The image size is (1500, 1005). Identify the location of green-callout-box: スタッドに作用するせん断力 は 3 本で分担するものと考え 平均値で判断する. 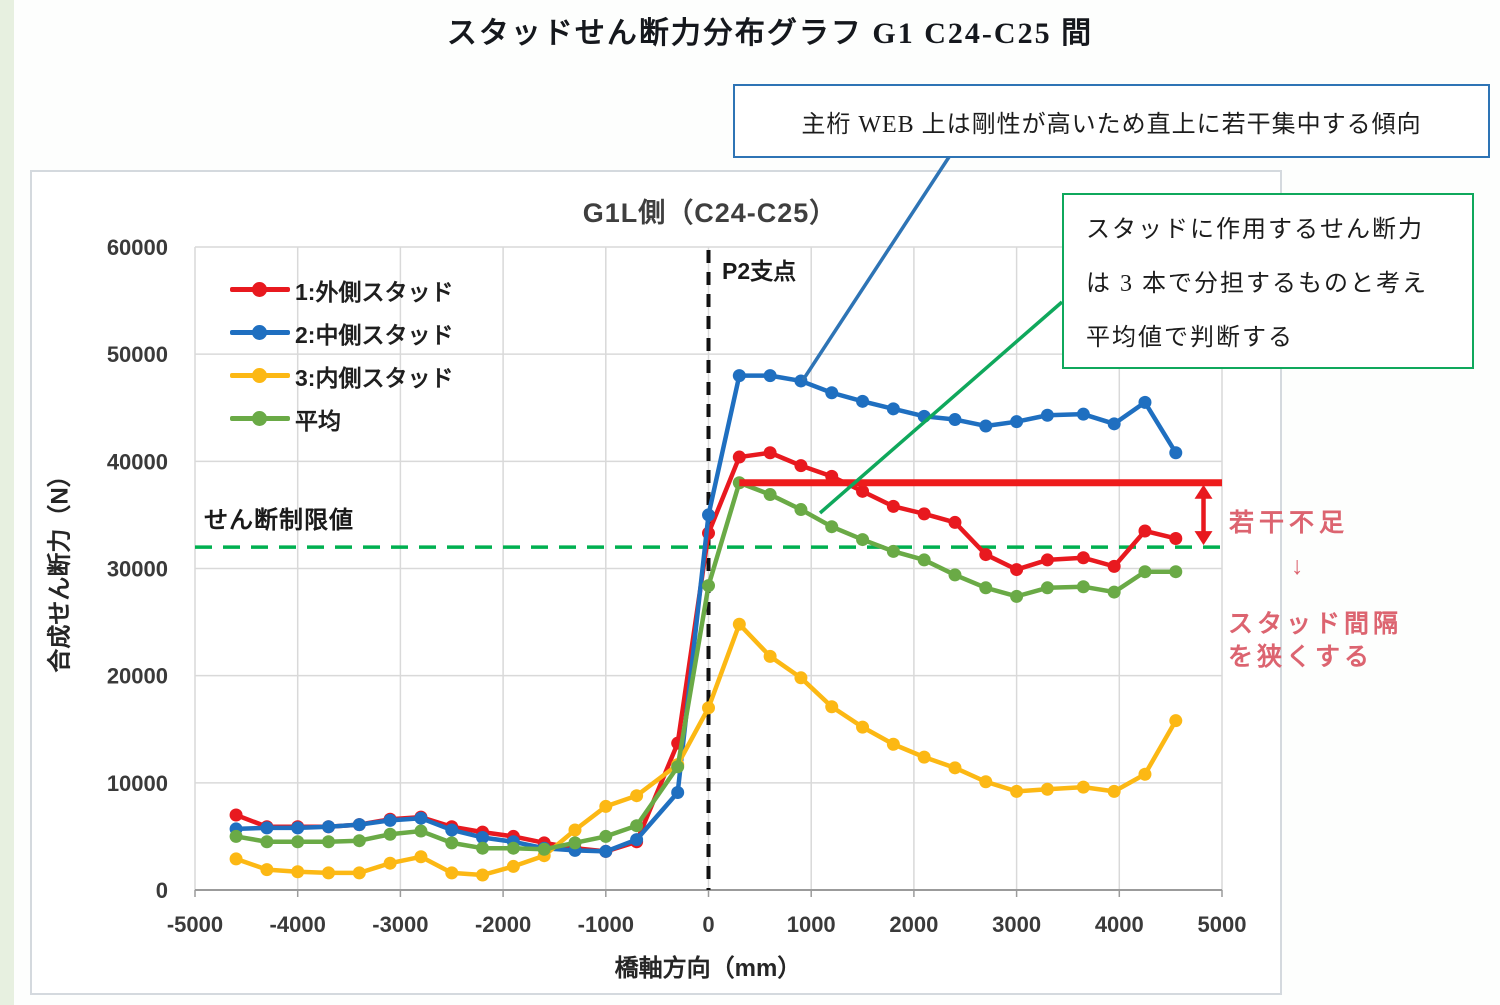
(1268, 281).